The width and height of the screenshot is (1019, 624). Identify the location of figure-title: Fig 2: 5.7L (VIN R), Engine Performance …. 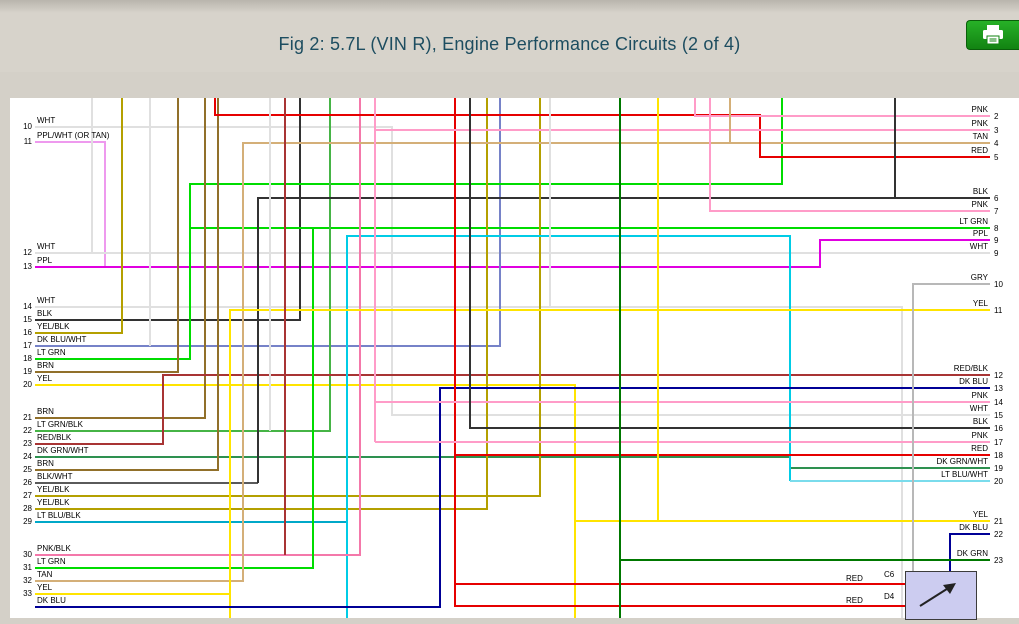
(509, 44).